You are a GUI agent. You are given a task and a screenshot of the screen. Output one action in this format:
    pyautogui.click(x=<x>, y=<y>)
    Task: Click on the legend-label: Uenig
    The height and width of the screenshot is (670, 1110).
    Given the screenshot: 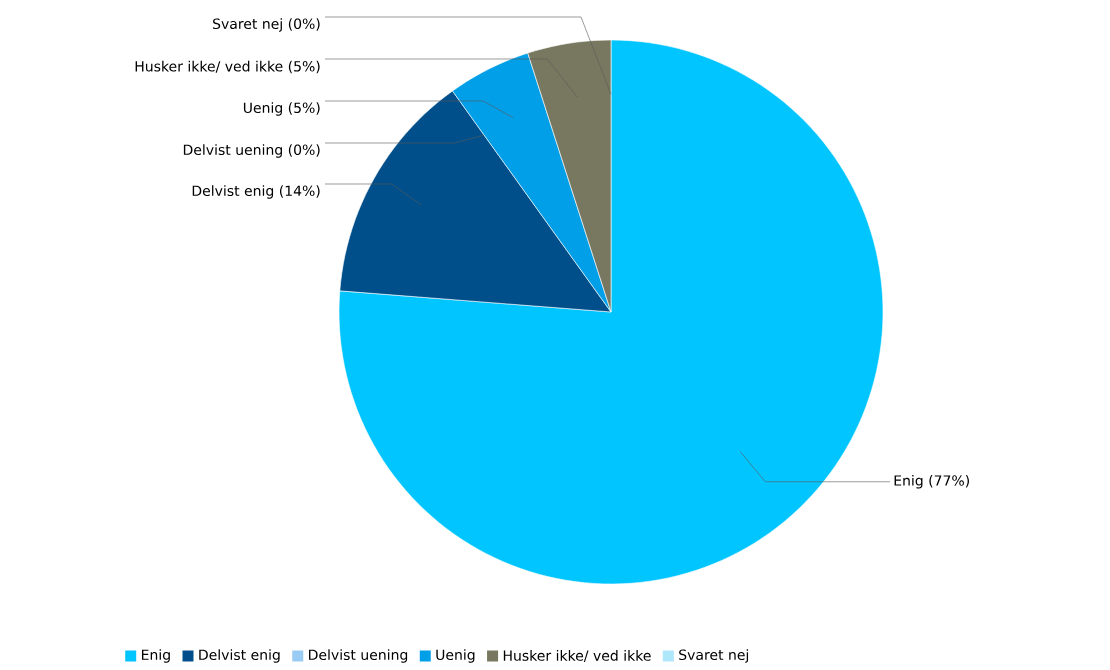 What is the action you would take?
    pyautogui.click(x=455, y=656)
    